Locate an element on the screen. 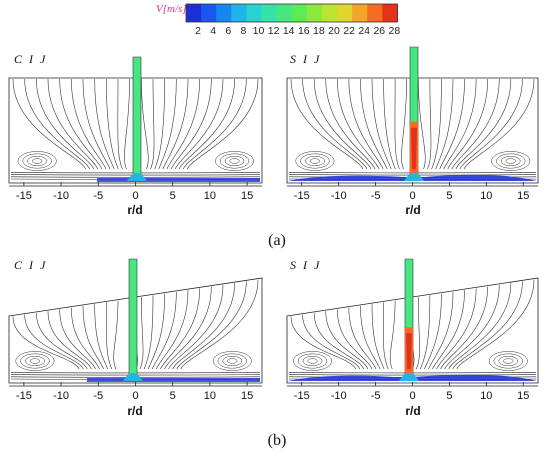 The image size is (550, 458). xlabel-panel-2: r/d is located at coordinates (413, 210).